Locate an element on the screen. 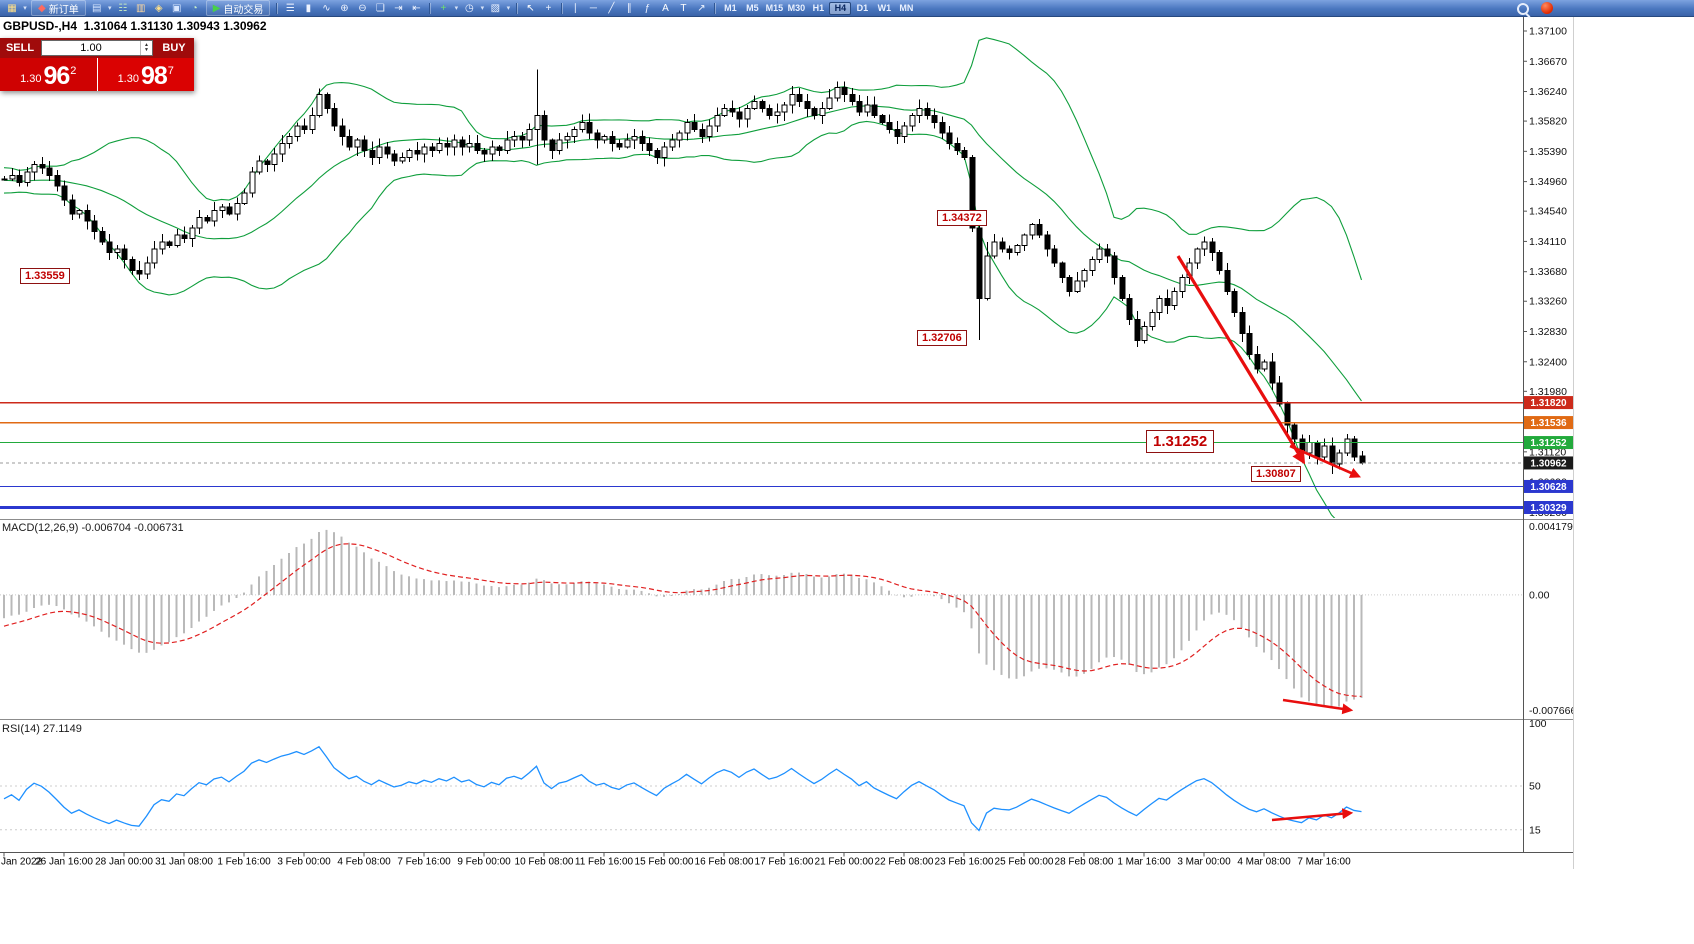  text-label-icon: T is located at coordinates (683, 8).